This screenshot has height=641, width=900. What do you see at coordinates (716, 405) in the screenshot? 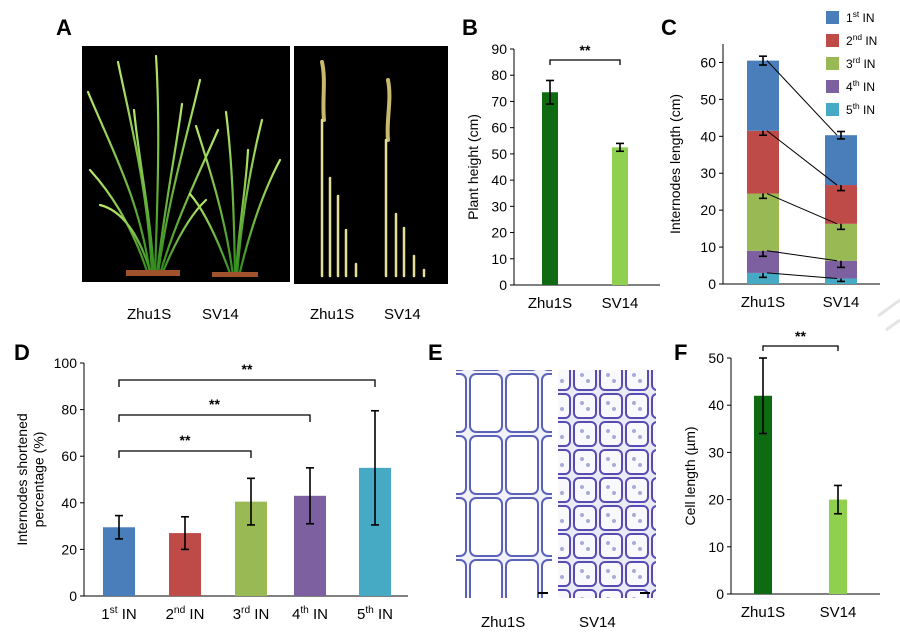
I see `panel-f-ytick-label: 40` at bounding box center [716, 405].